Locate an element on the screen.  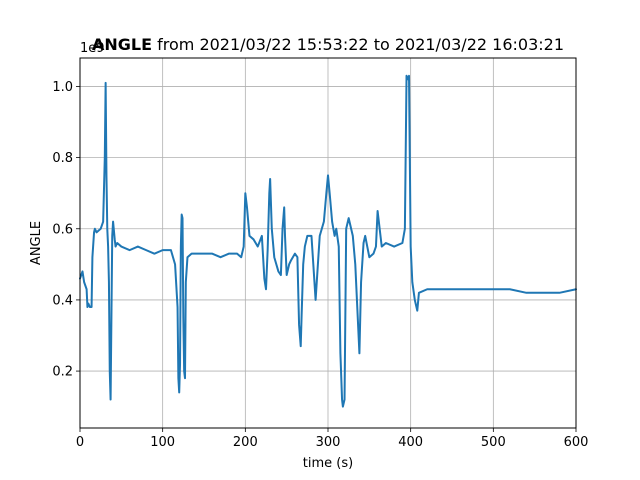
x-tick-label: 0 is located at coordinates (80, 442).